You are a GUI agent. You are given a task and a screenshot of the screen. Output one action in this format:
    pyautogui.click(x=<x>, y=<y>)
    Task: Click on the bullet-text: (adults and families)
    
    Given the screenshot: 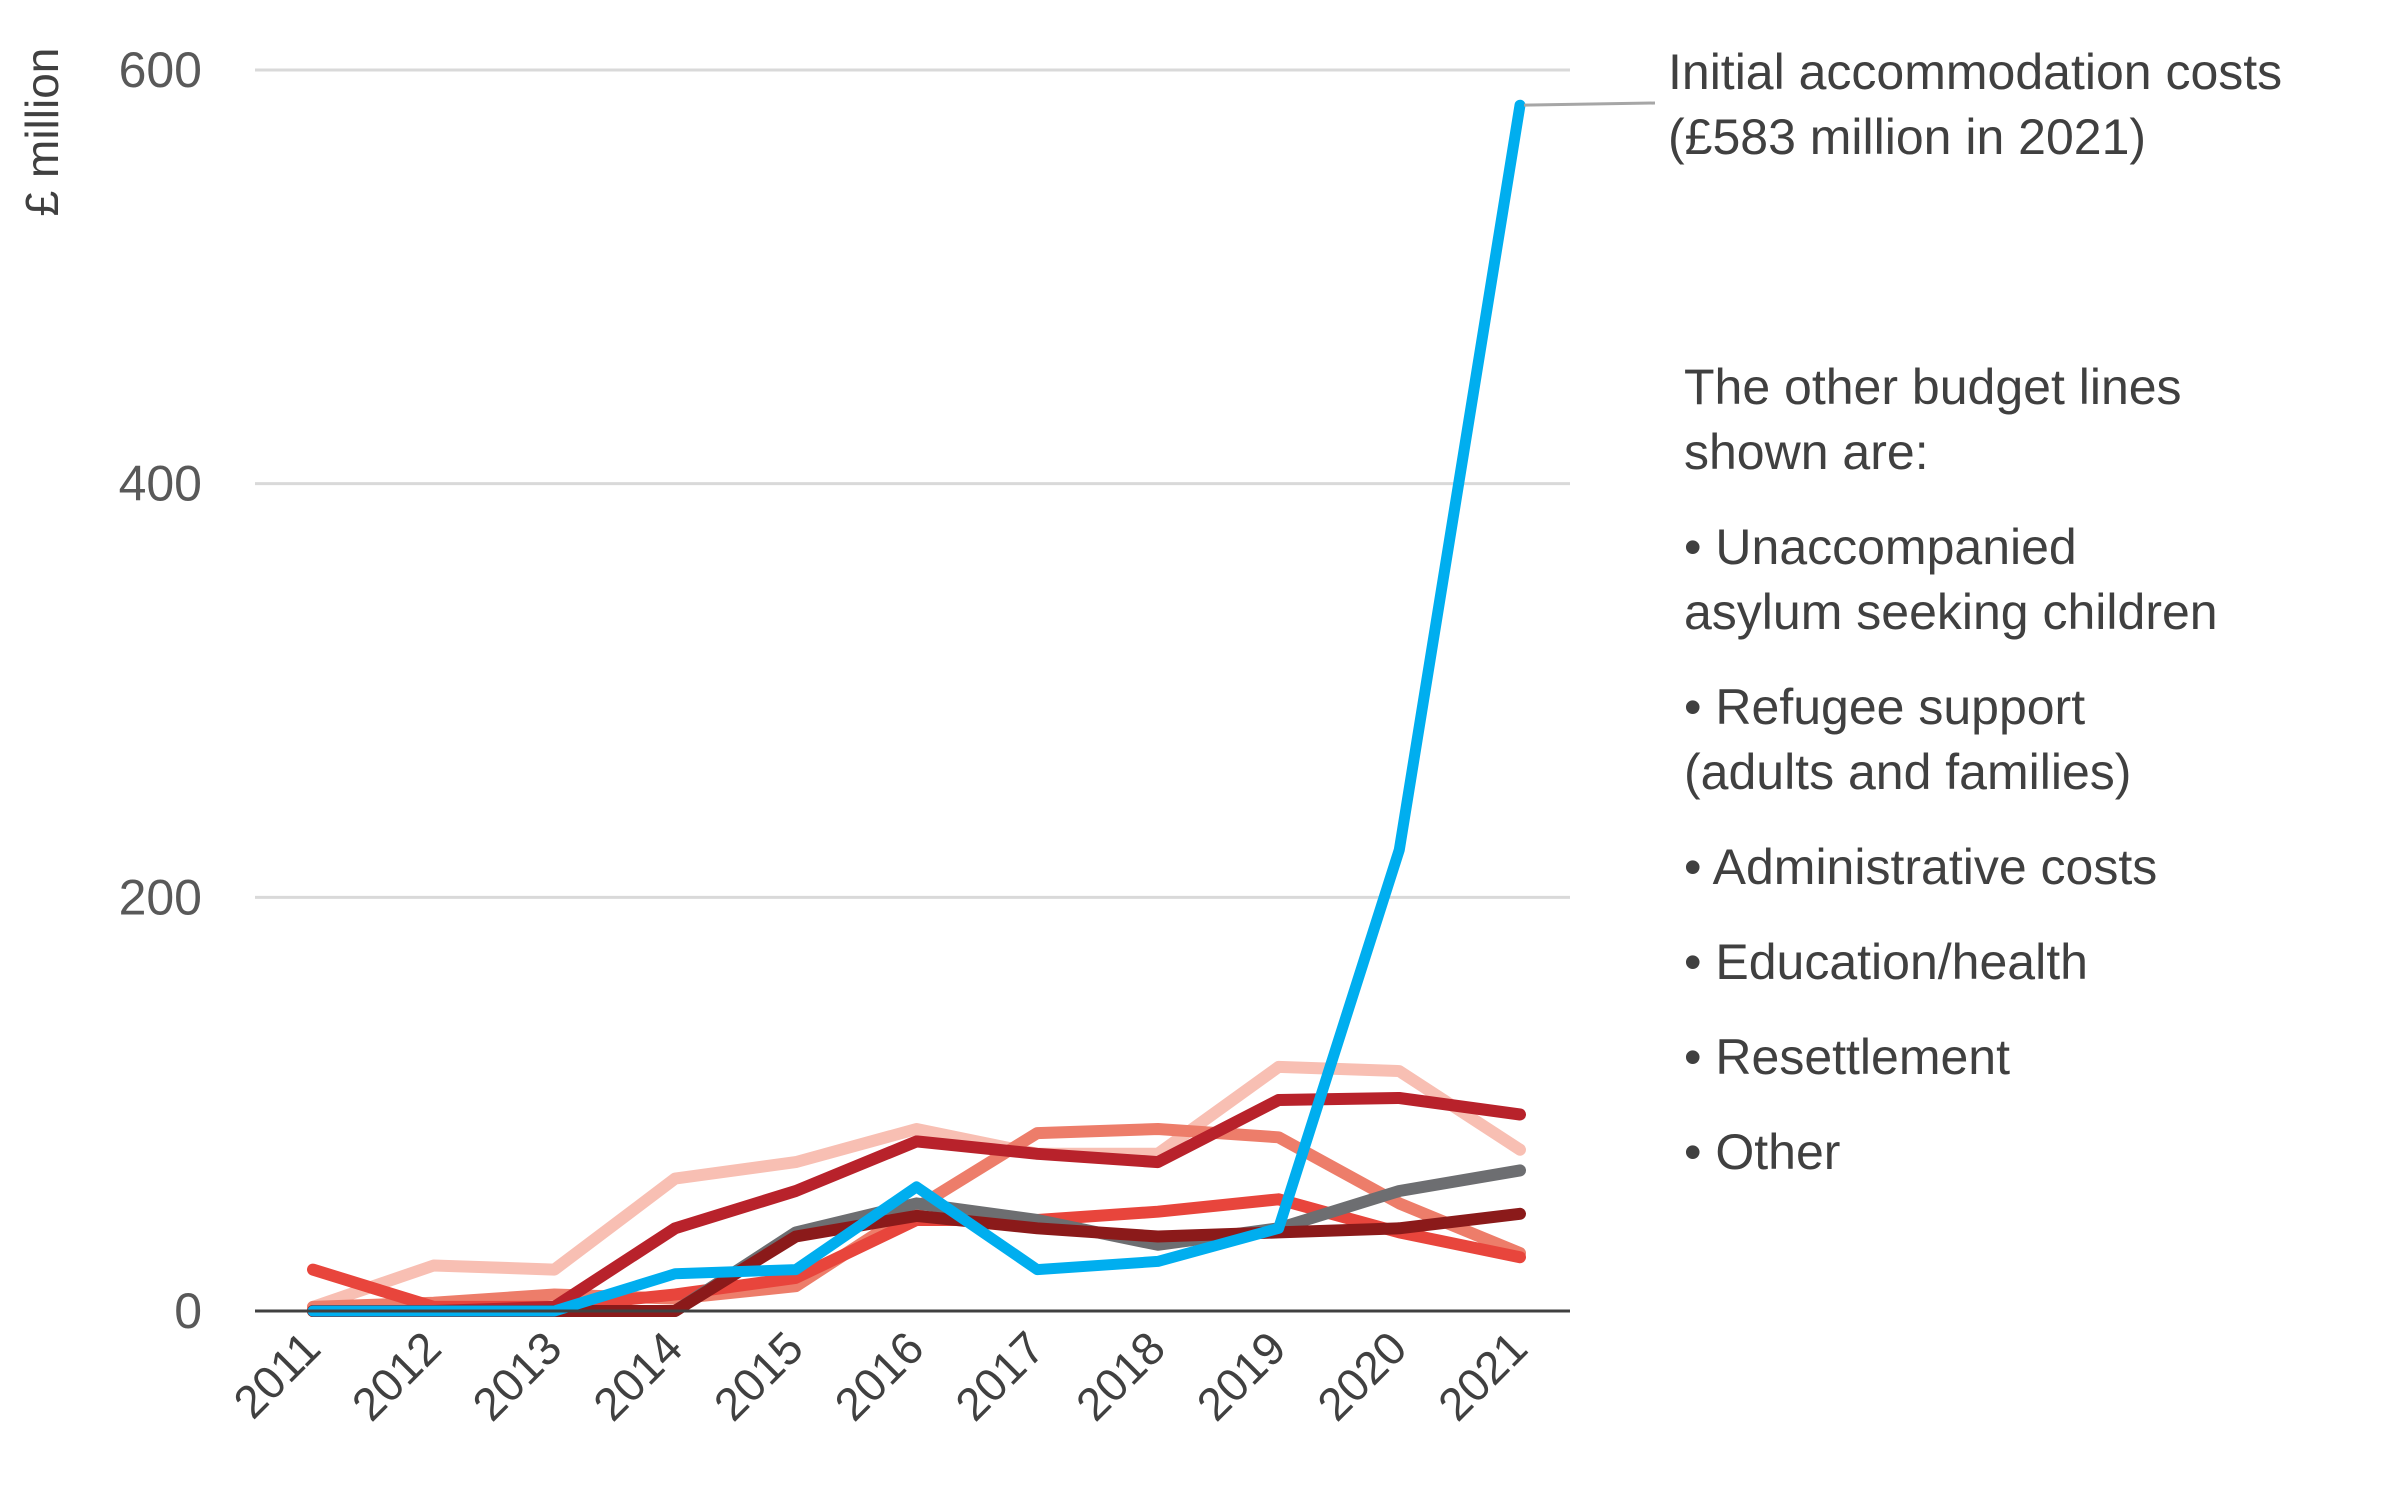 What is the action you would take?
    pyautogui.click(x=1908, y=772)
    